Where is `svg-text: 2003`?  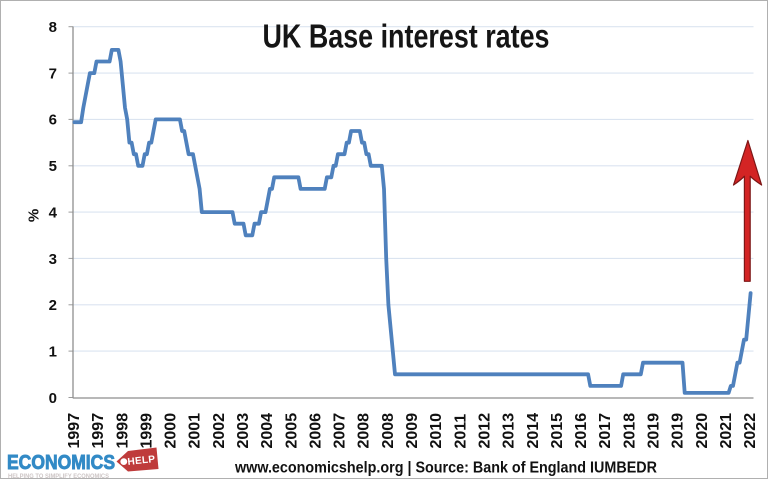
svg-text: 2003 is located at coordinates (243, 431).